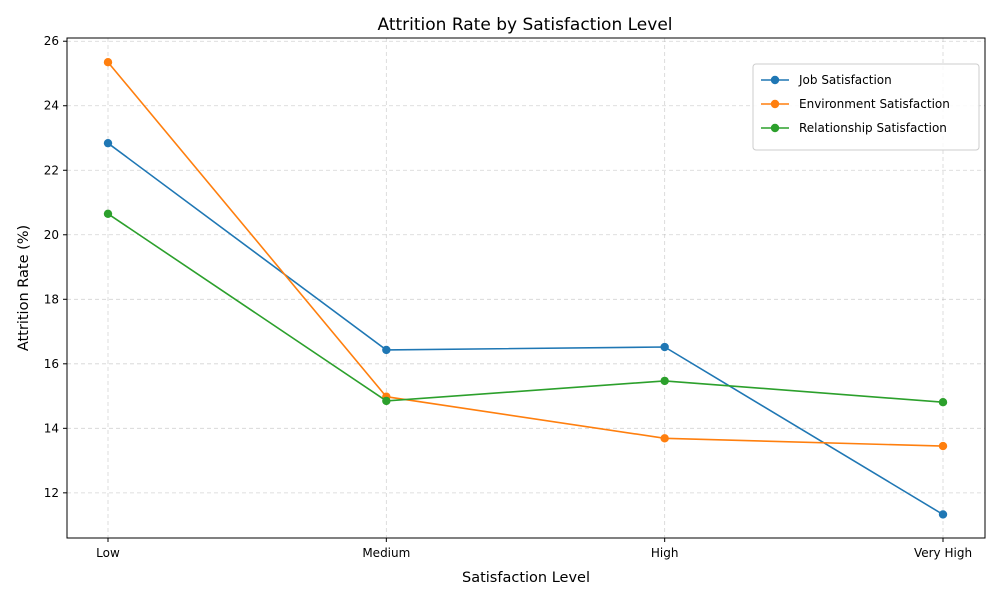 Image resolution: width=1000 pixels, height=600 pixels. Describe the element at coordinates (51, 299) in the screenshot. I see `y-tick-label: 18` at that location.